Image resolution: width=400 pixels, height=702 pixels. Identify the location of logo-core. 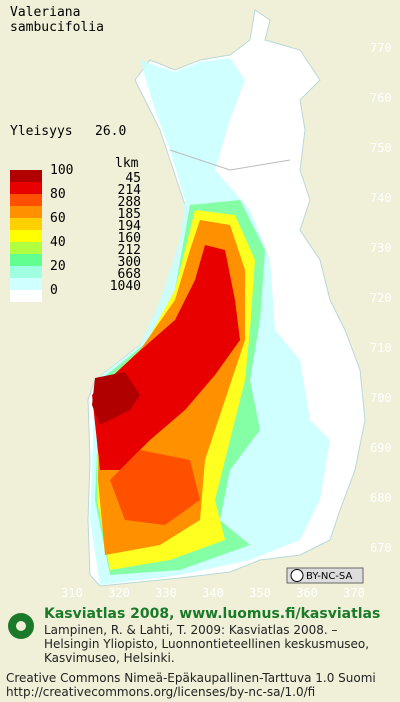
(21, 626).